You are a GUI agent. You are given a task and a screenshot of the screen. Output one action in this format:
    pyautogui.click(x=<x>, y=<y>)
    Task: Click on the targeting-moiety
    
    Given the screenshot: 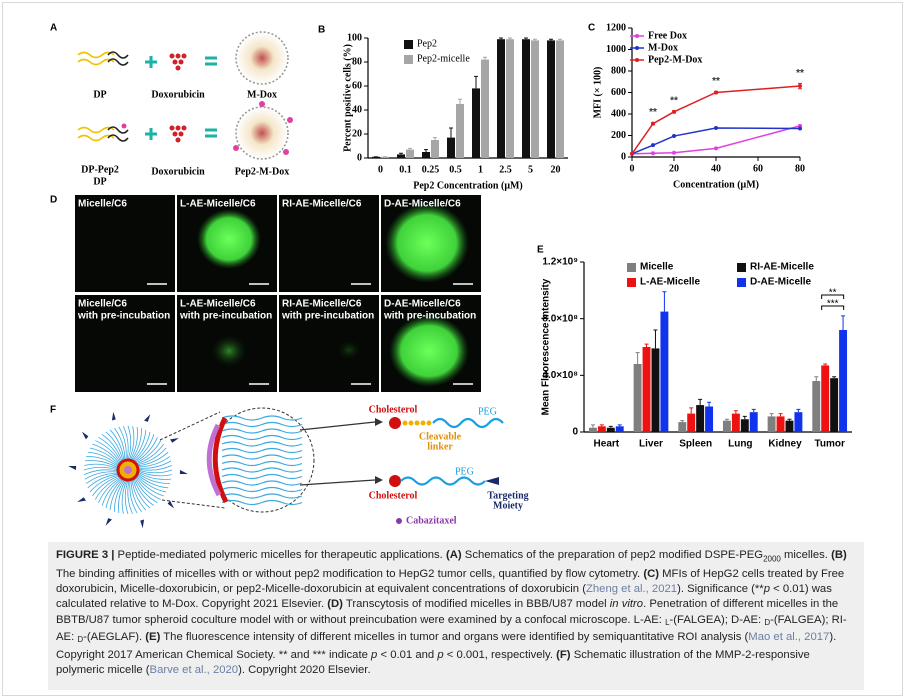 What is the action you would take?
    pyautogui.click(x=492, y=481)
    